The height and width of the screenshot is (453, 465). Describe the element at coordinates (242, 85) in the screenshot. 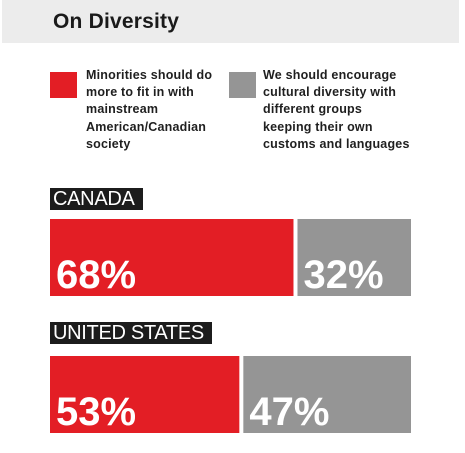

I see `legend-swatch-diversity` at that location.